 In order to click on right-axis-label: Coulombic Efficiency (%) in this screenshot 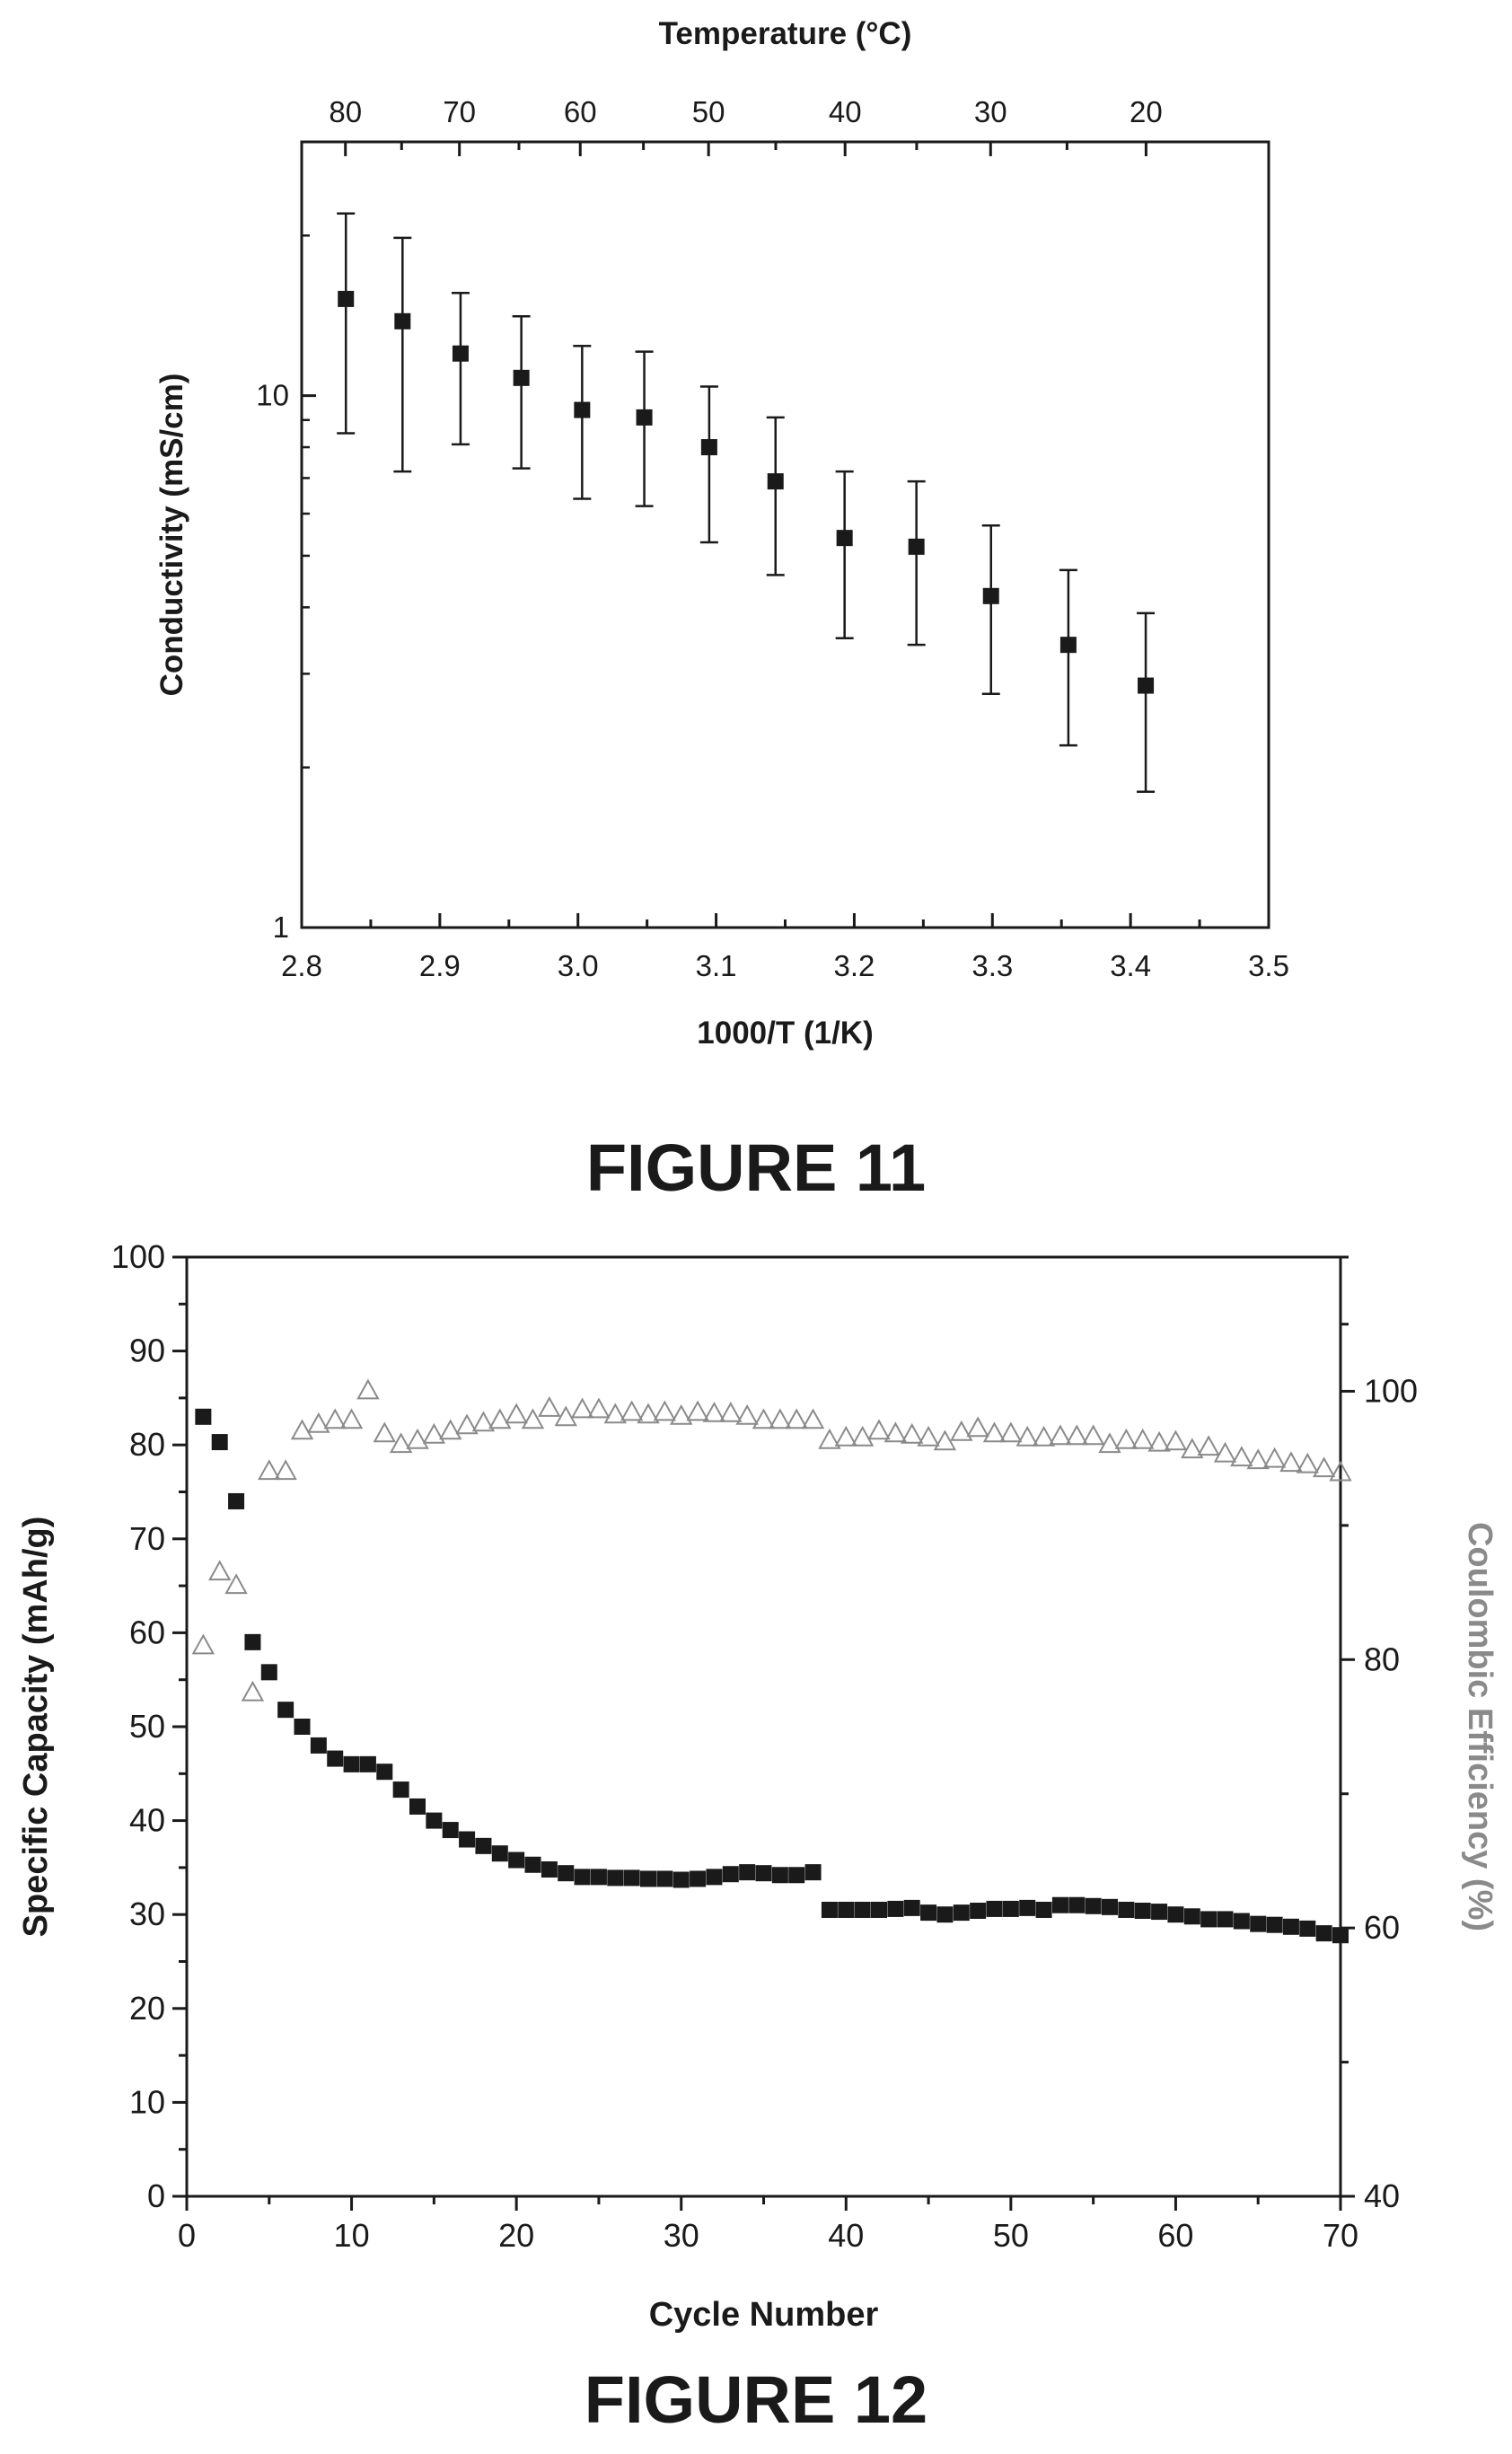, I will do `click(1480, 1727)`.